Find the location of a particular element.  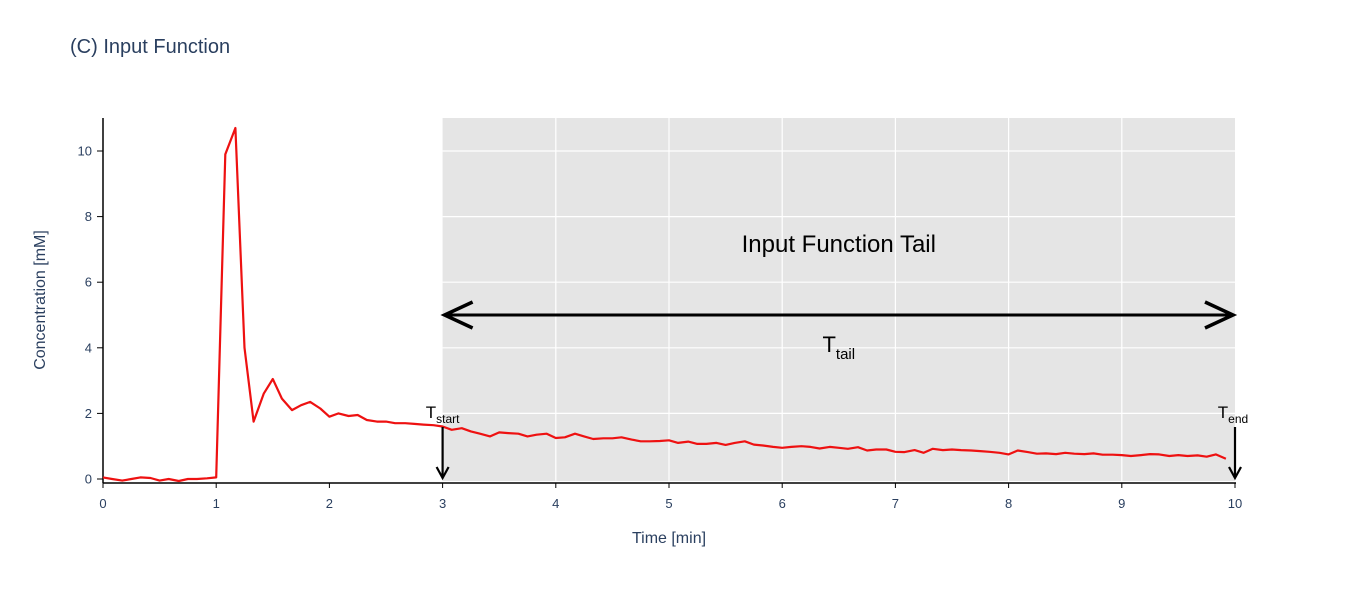

y-axis-label: Concentration [mM] is located at coordinates (40, 300).